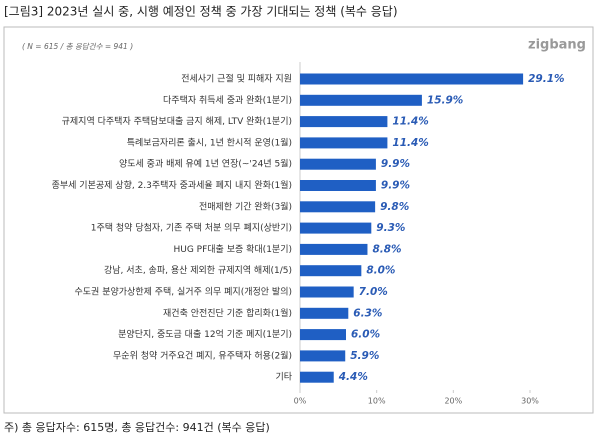 This screenshot has height=437, width=600. Describe the element at coordinates (365, 335) in the screenshot. I see `value-label: 6.0%` at that location.